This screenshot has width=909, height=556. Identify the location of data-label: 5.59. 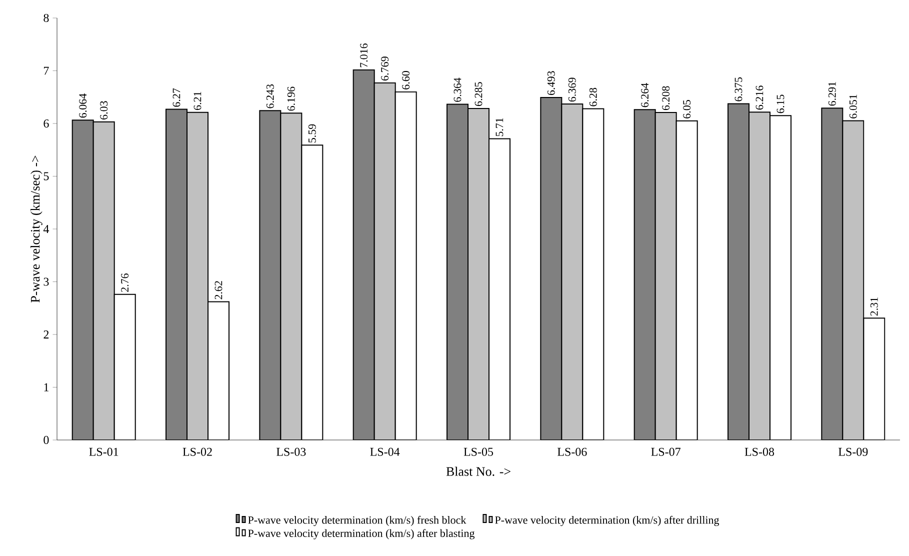
(312, 133).